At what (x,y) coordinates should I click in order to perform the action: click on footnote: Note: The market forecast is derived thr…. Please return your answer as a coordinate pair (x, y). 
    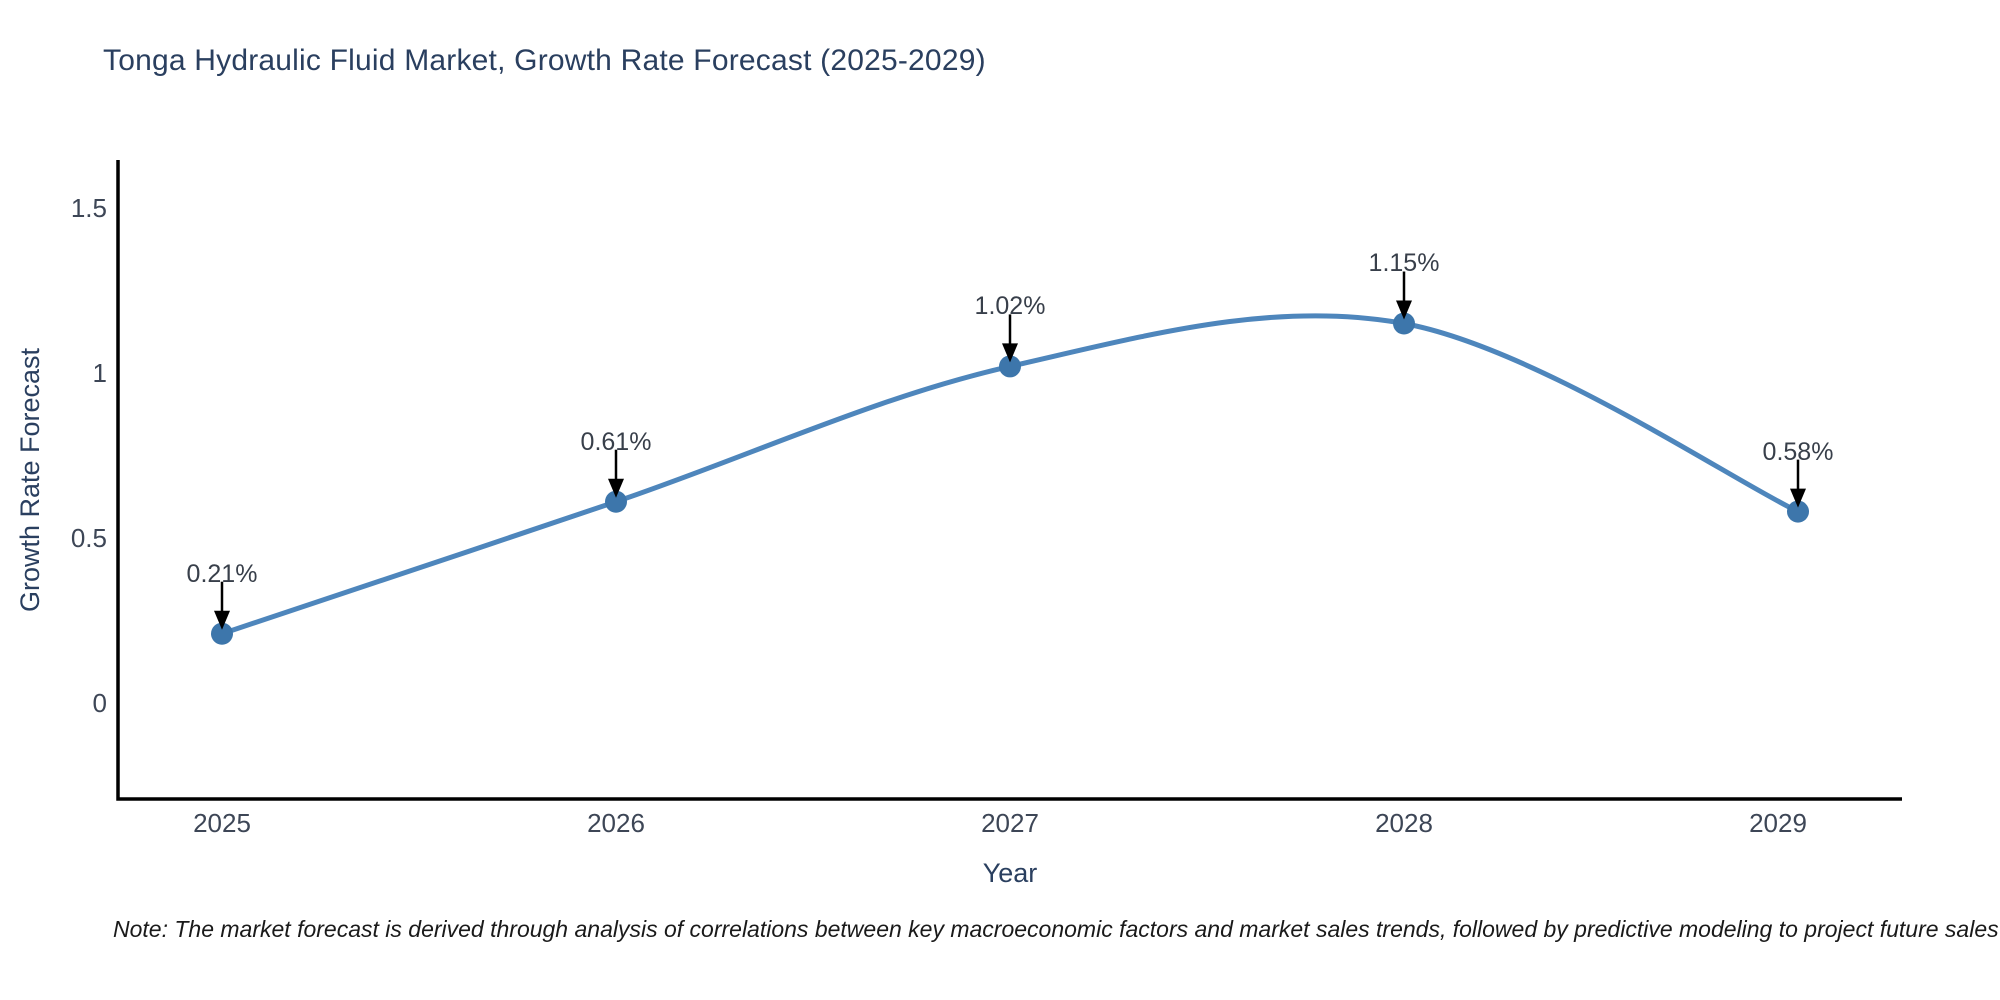
    Looking at the image, I should click on (1056, 929).